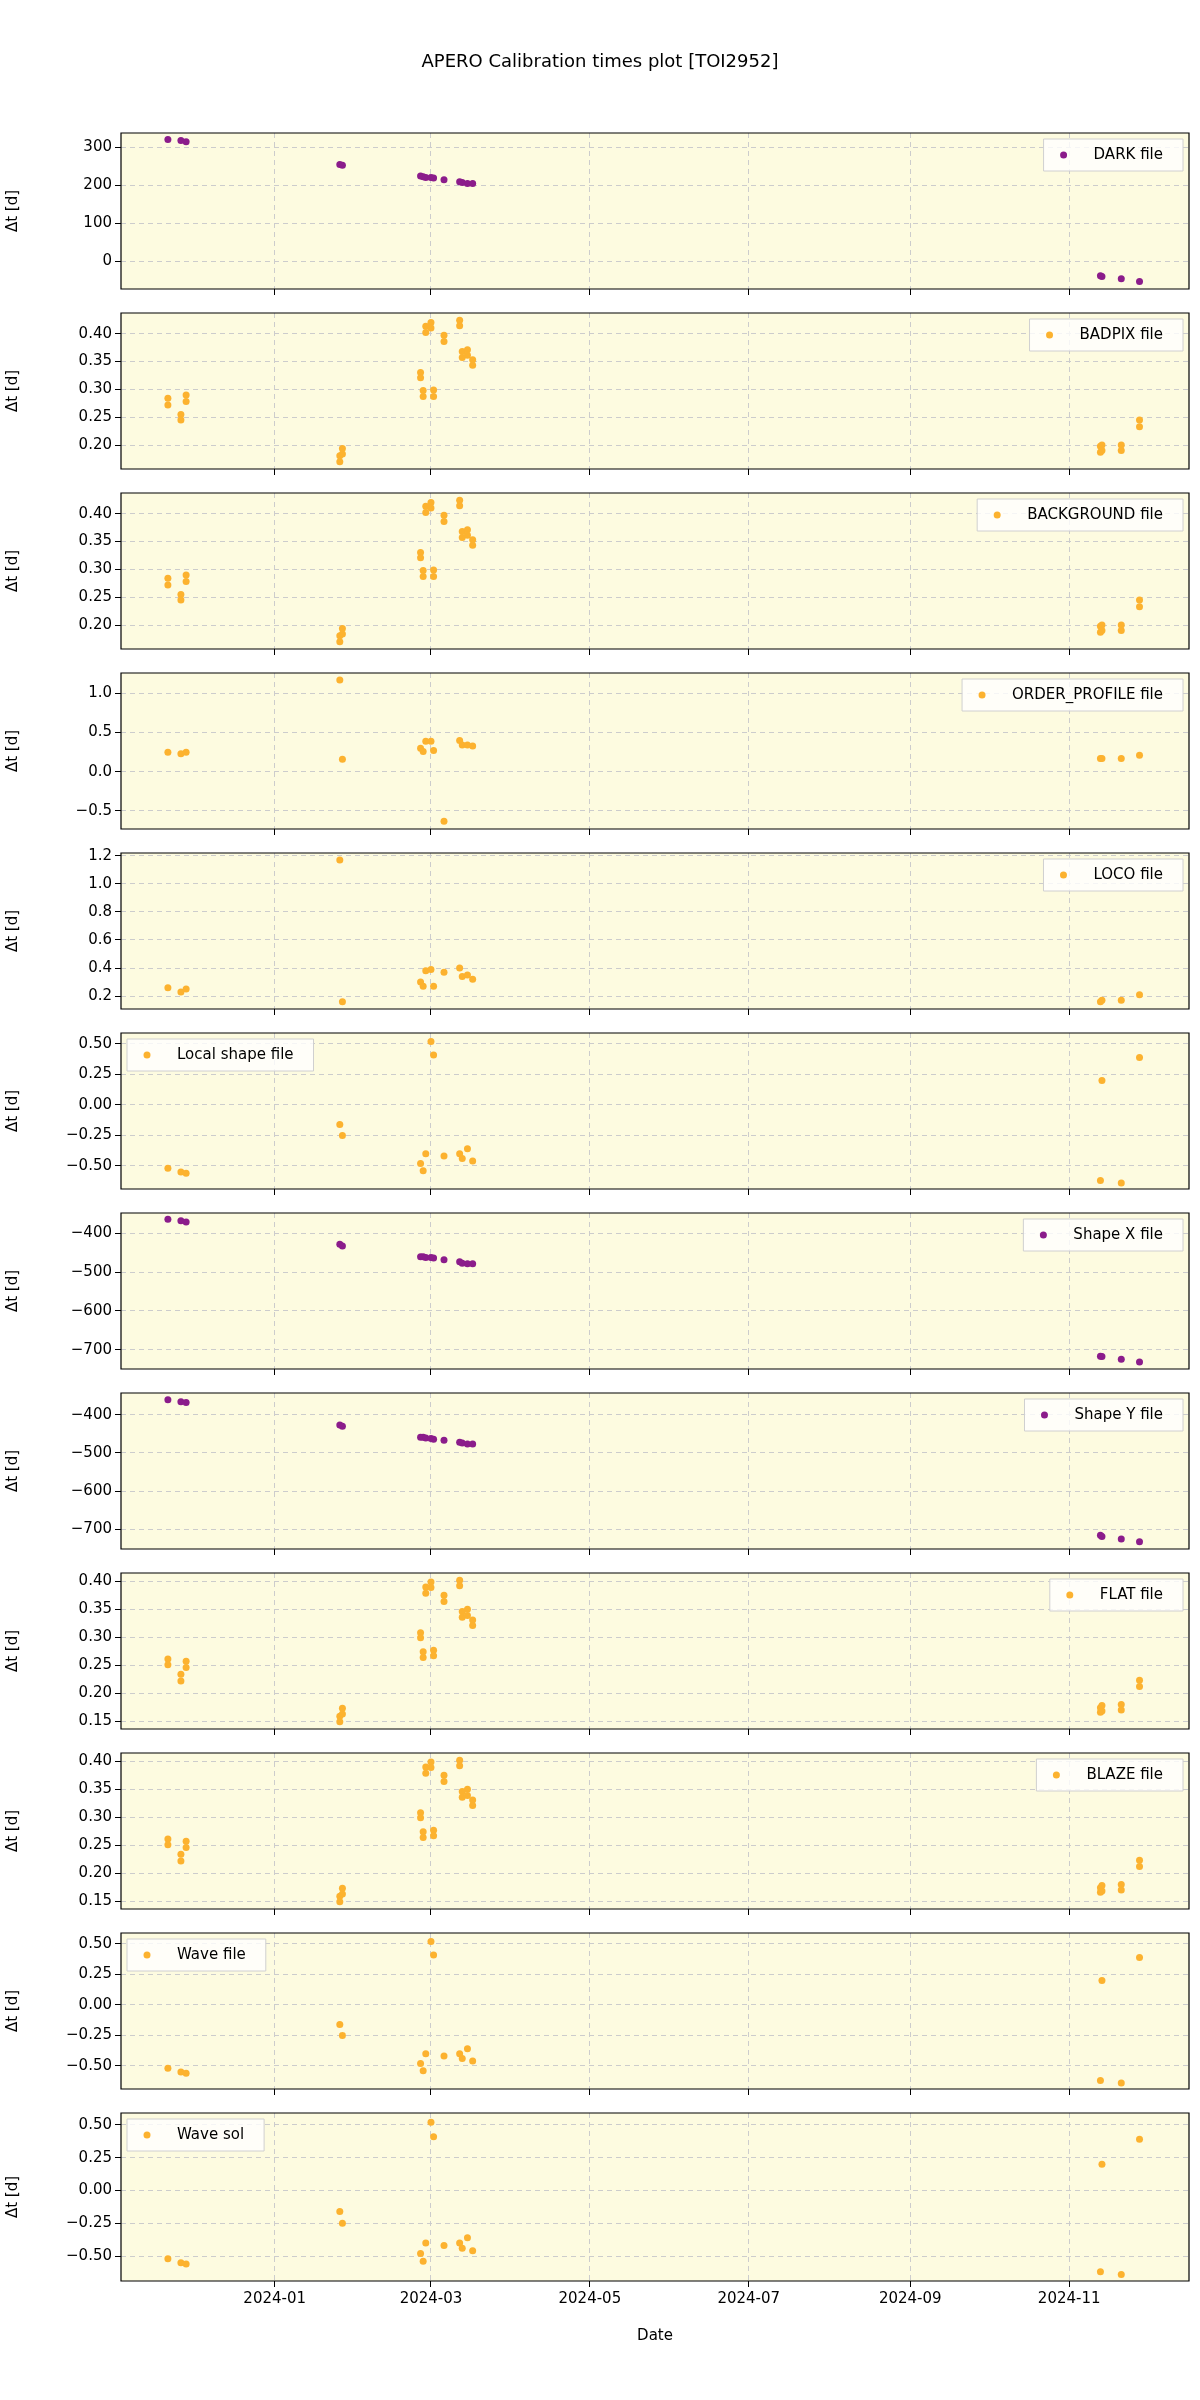 This screenshot has width=1200, height=2400. I want to click on legend-label: ORDER_PROFILE file, so click(1087, 694).